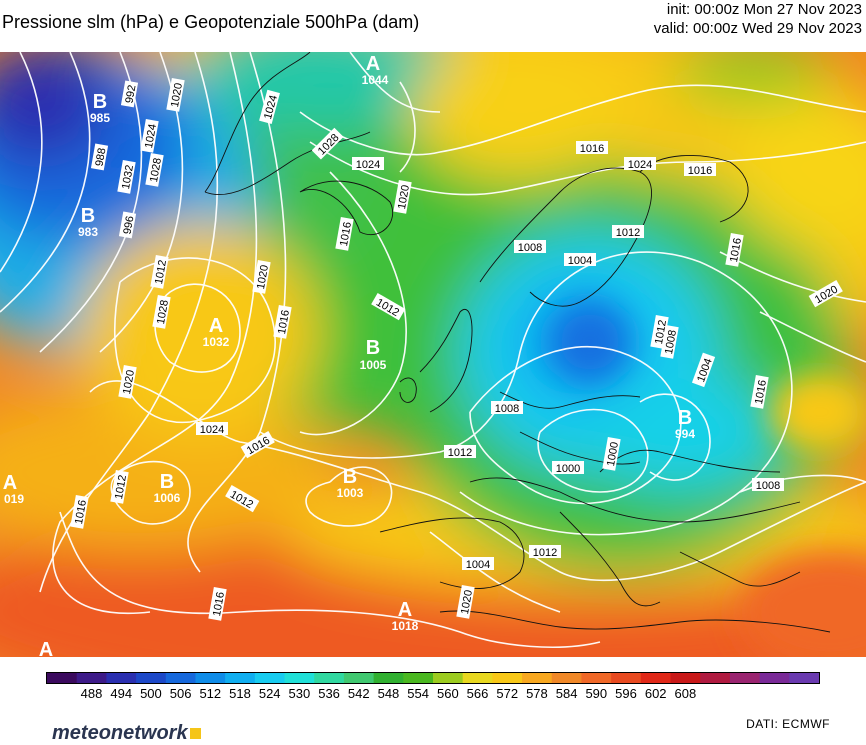 The image size is (866, 745). Describe the element at coordinates (269, 693) in the screenshot. I see `colorbar-tick-label: 524` at that location.